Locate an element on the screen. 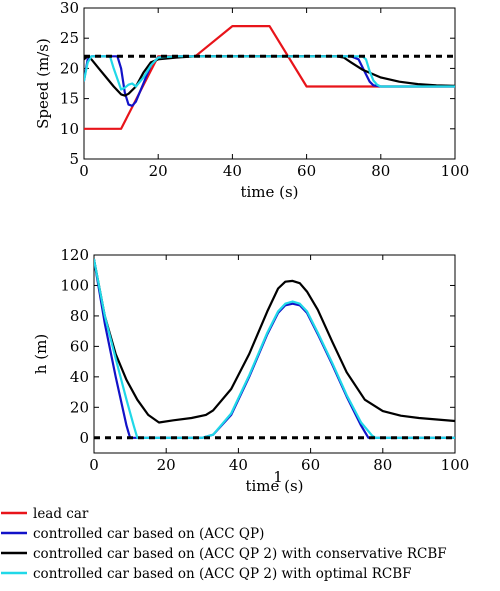 This screenshot has height=591, width=500. legend-label-lead: lead car is located at coordinates (61, 514).